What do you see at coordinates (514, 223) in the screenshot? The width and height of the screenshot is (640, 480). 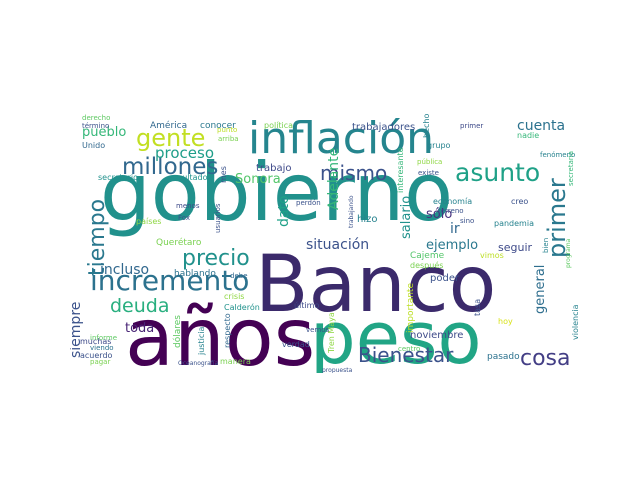 I see `word-pandemia: pandemia` at bounding box center [514, 223].